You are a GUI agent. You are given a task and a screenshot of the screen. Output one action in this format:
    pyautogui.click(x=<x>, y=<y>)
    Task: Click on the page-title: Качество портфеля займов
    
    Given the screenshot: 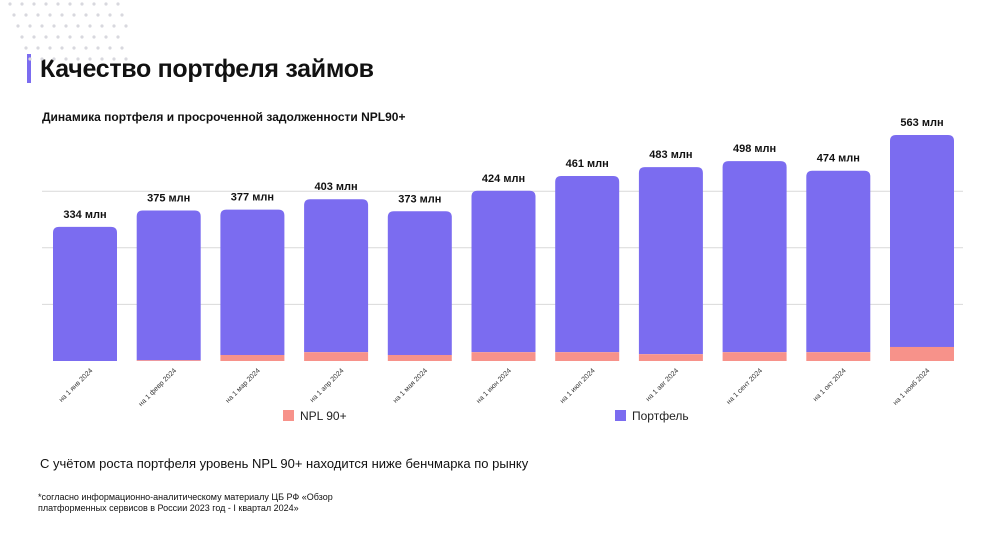 What is the action you would take?
    pyautogui.click(x=207, y=69)
    